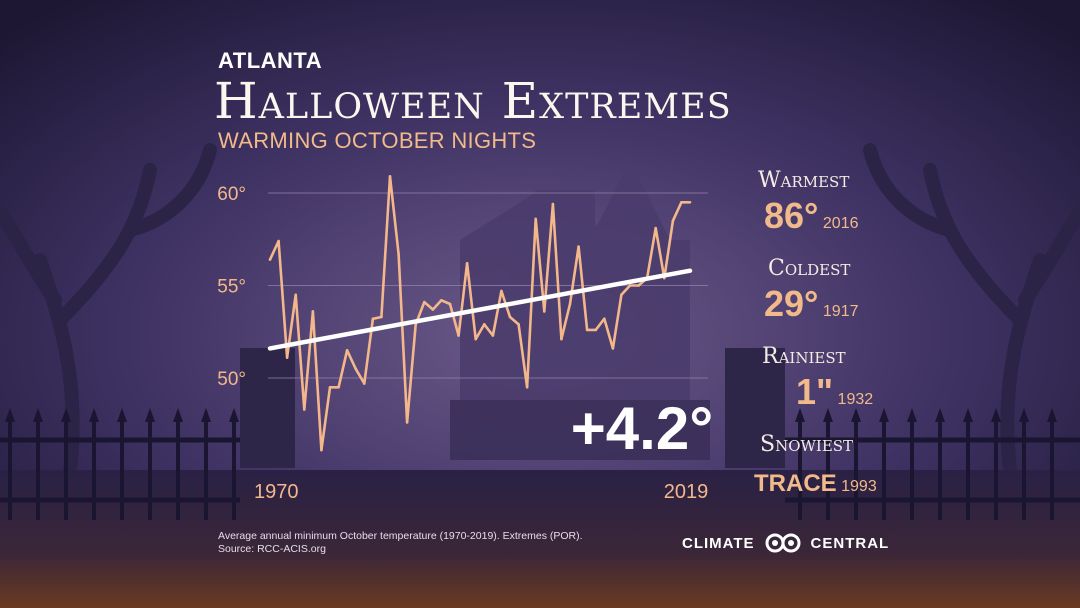 This screenshot has height=608, width=1080. Describe the element at coordinates (231, 194) in the screenshot. I see `y-tick-label: 60°` at that location.